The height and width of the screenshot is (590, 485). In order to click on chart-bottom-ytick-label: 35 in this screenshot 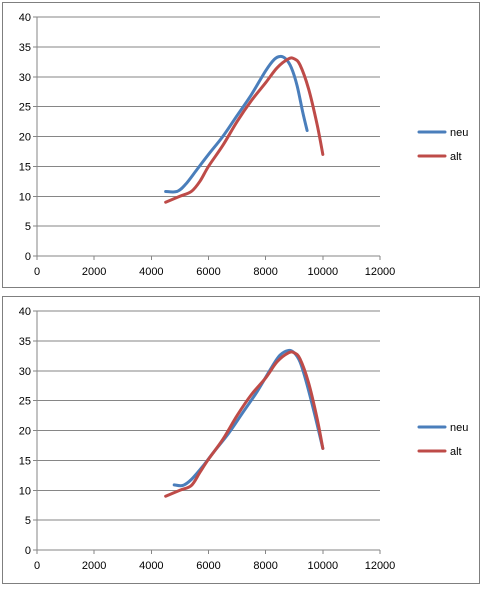, I will do `click(25, 342)`.